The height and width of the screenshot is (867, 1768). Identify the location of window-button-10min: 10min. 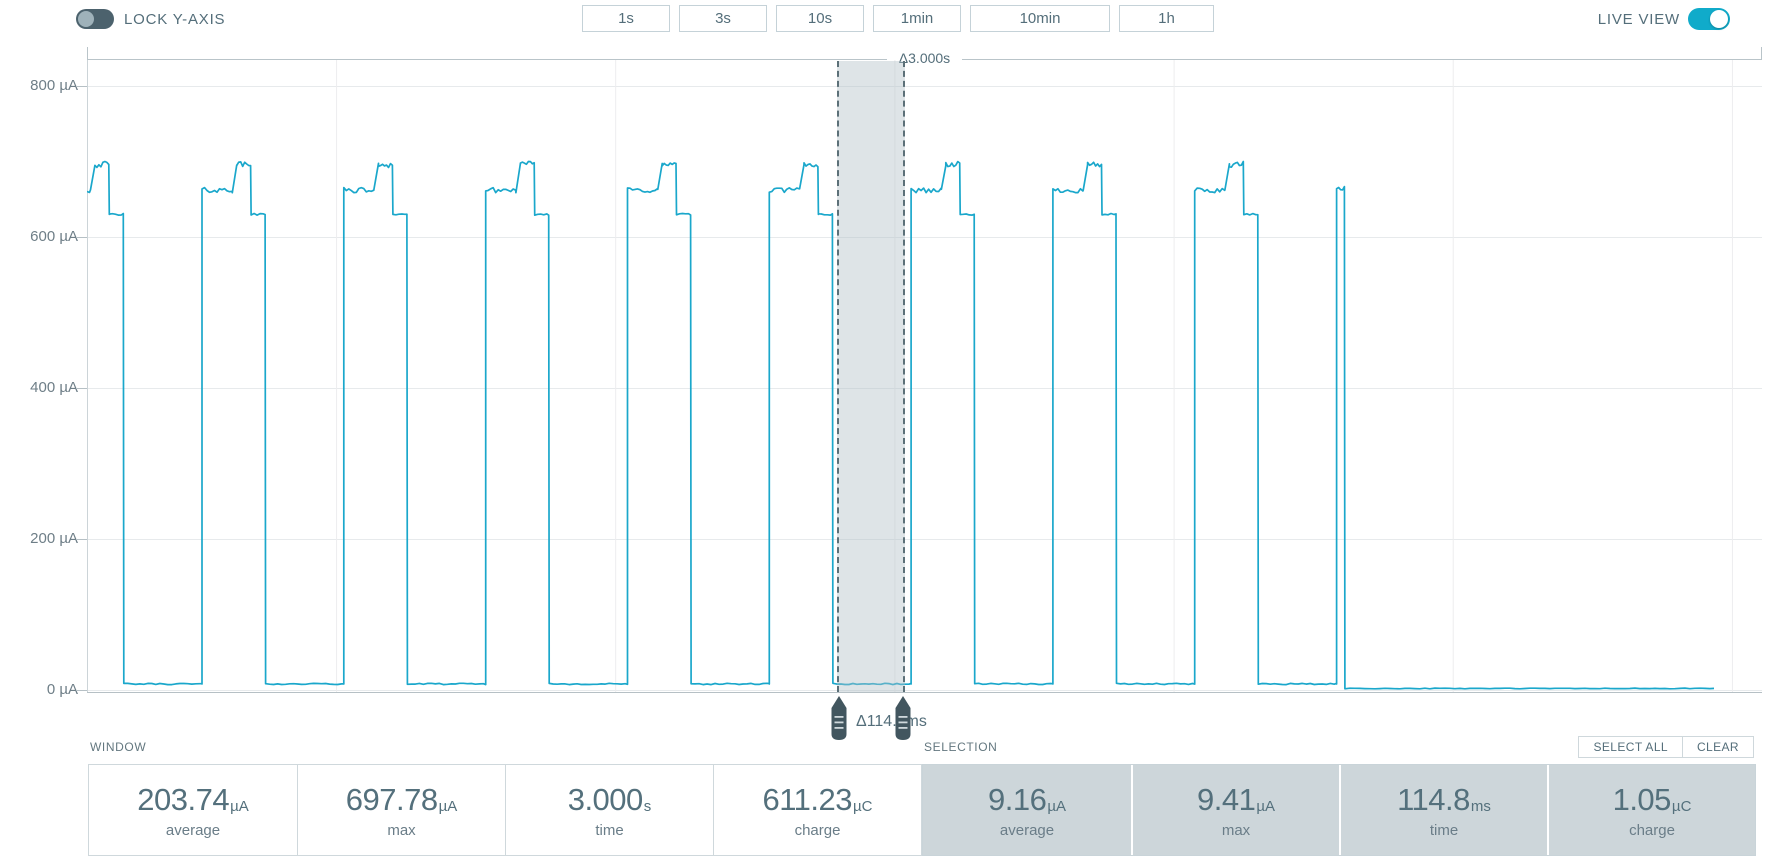
(1040, 18).